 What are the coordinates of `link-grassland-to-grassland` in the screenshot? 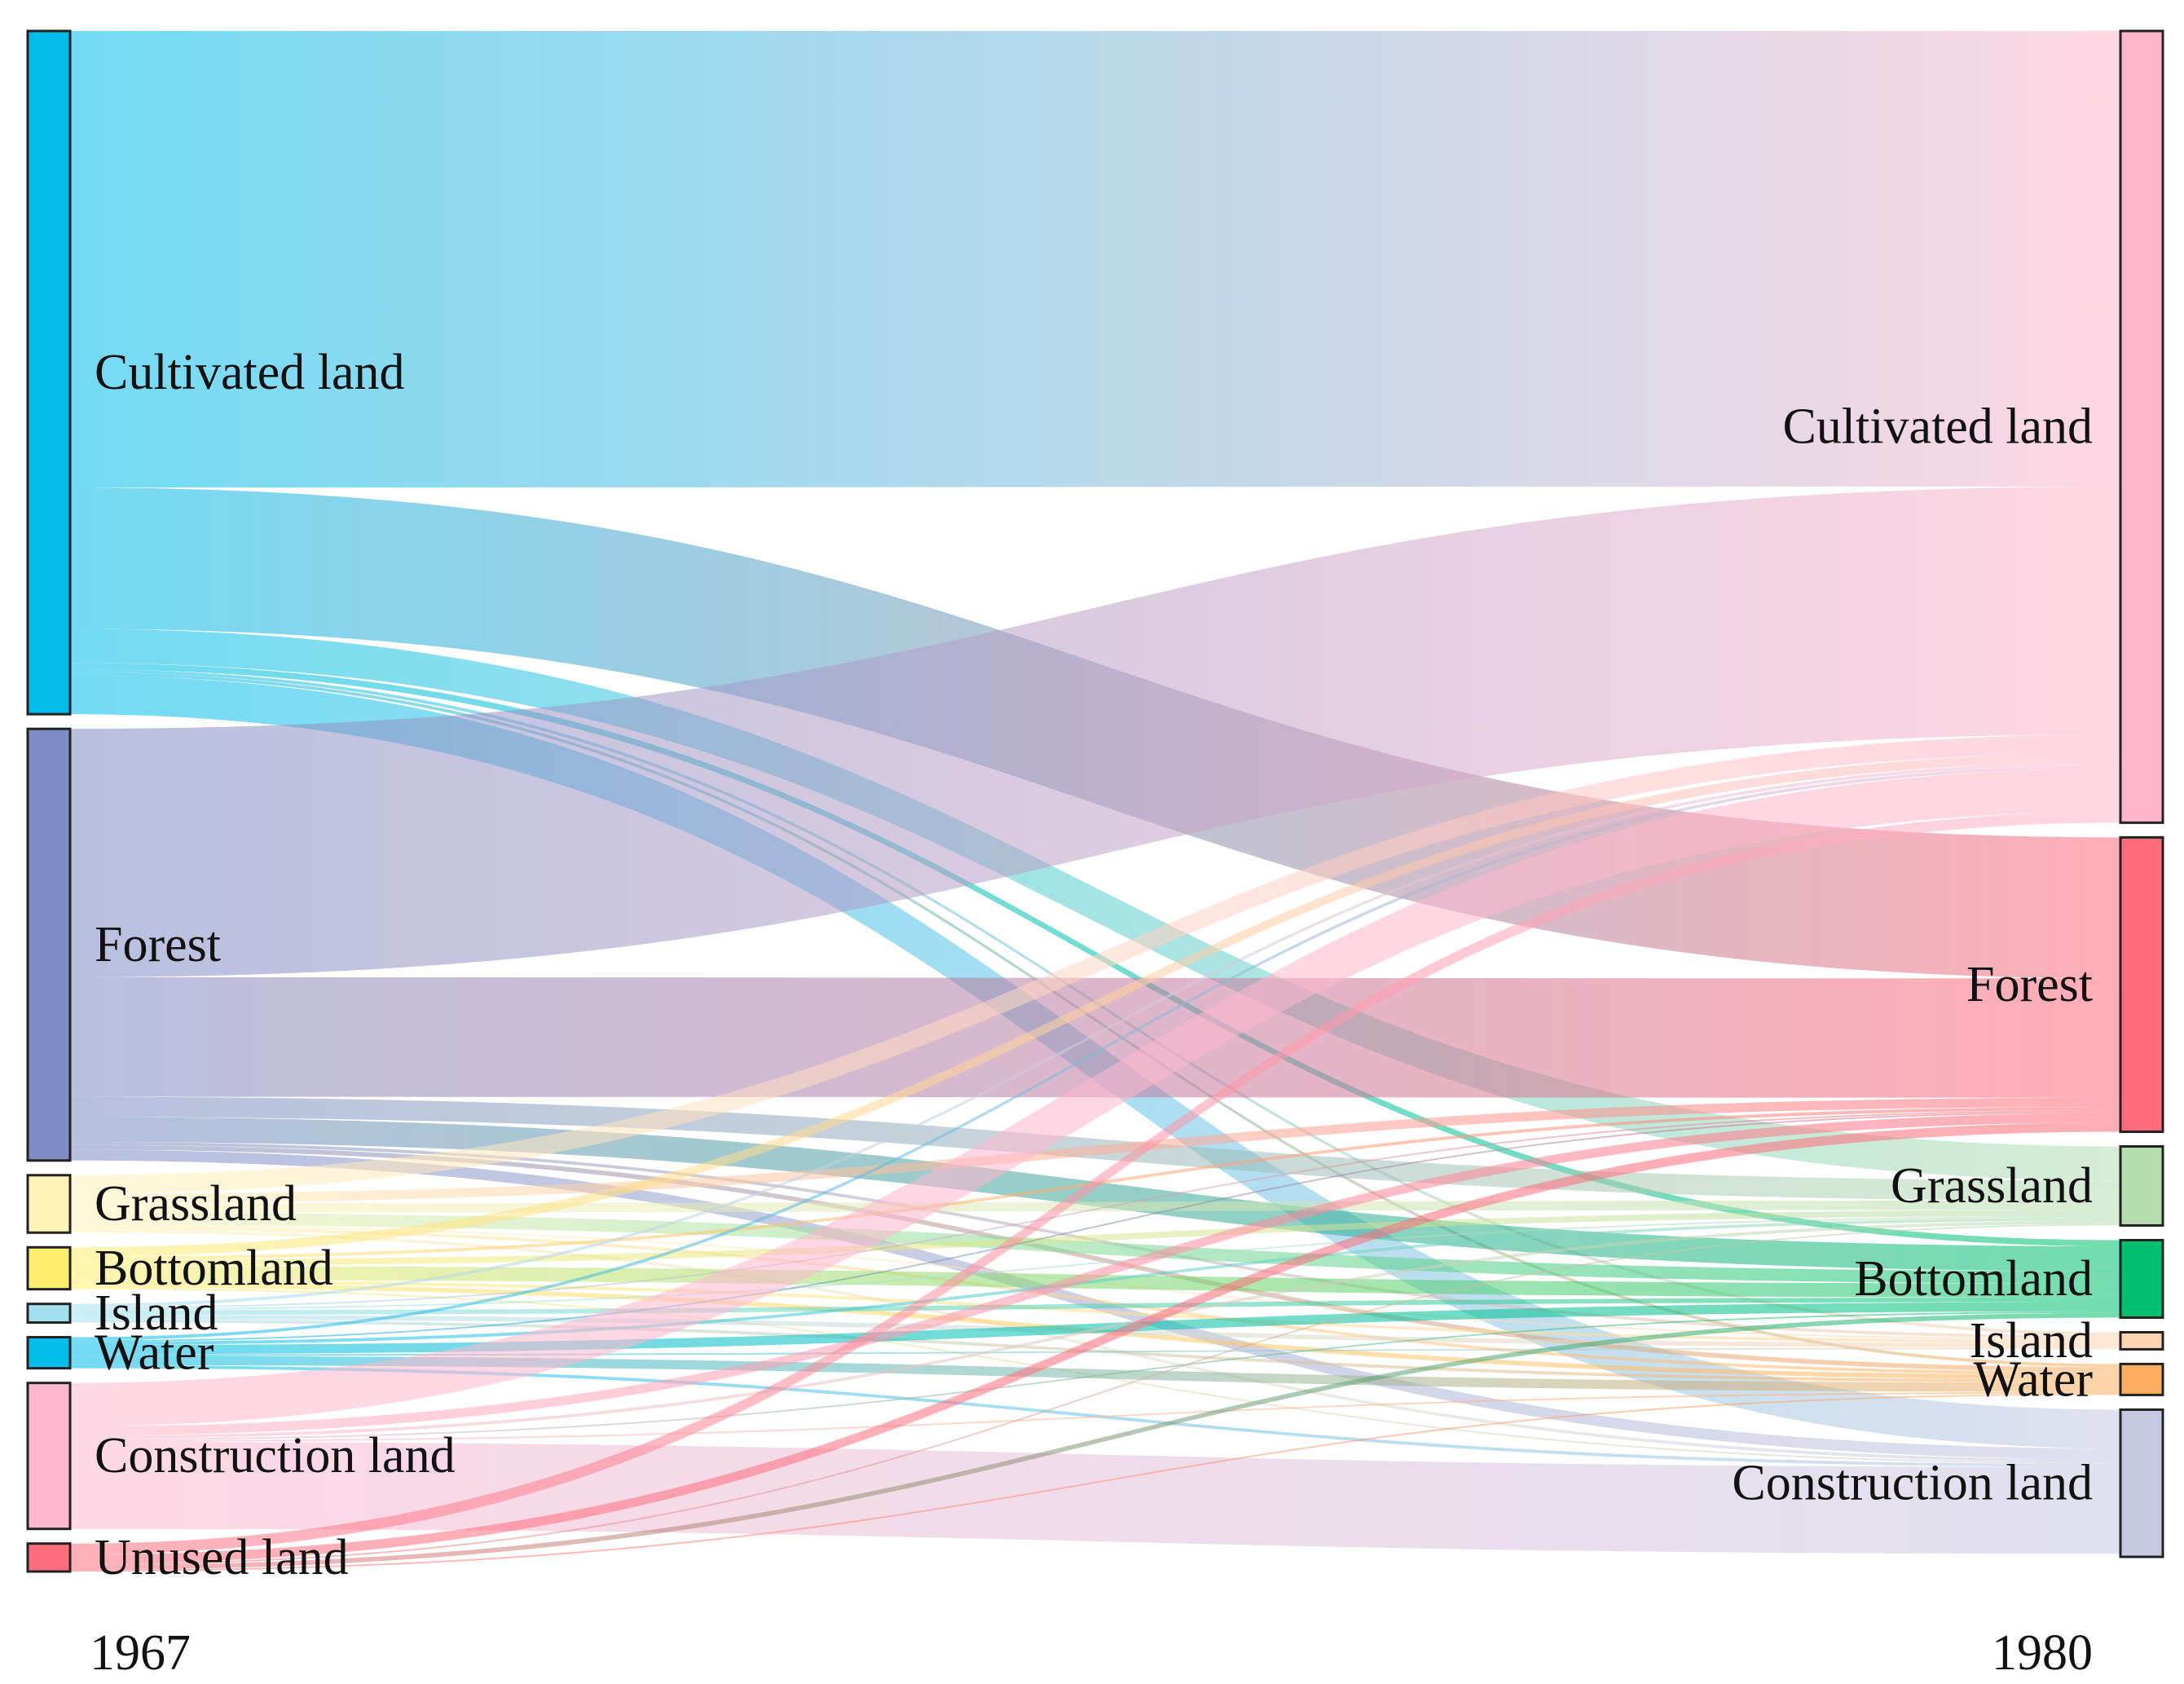 It's located at (1095, 1207).